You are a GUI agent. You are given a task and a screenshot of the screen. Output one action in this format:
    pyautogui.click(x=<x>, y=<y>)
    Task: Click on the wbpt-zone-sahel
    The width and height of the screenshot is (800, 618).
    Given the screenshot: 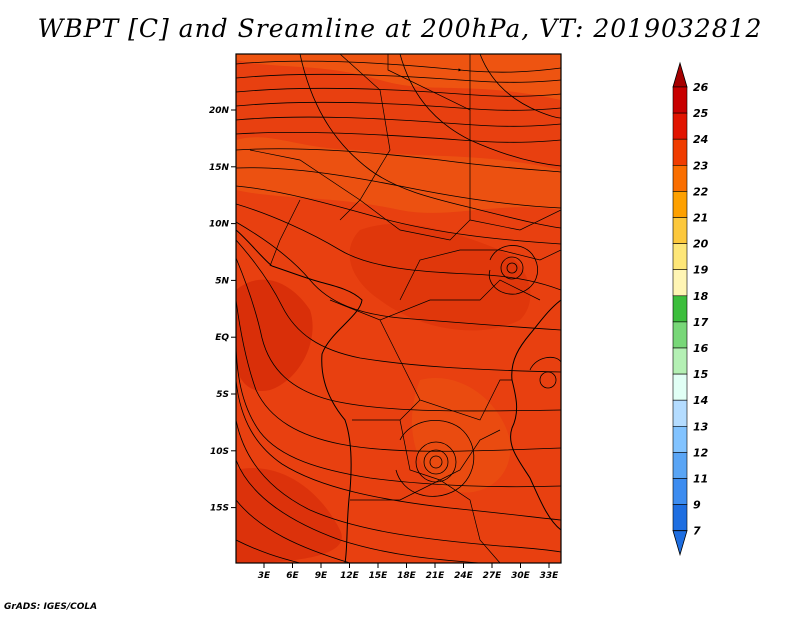 What is the action you would take?
    pyautogui.click(x=398, y=175)
    